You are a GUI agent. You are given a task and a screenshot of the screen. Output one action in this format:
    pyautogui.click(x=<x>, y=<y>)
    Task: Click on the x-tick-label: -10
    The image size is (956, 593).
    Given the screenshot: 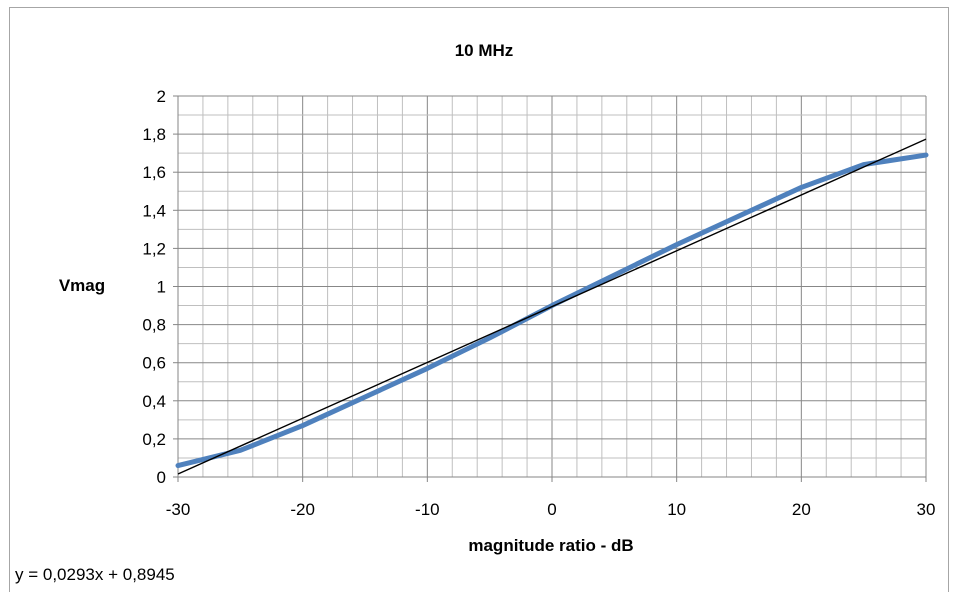 What is the action you would take?
    pyautogui.click(x=427, y=509)
    